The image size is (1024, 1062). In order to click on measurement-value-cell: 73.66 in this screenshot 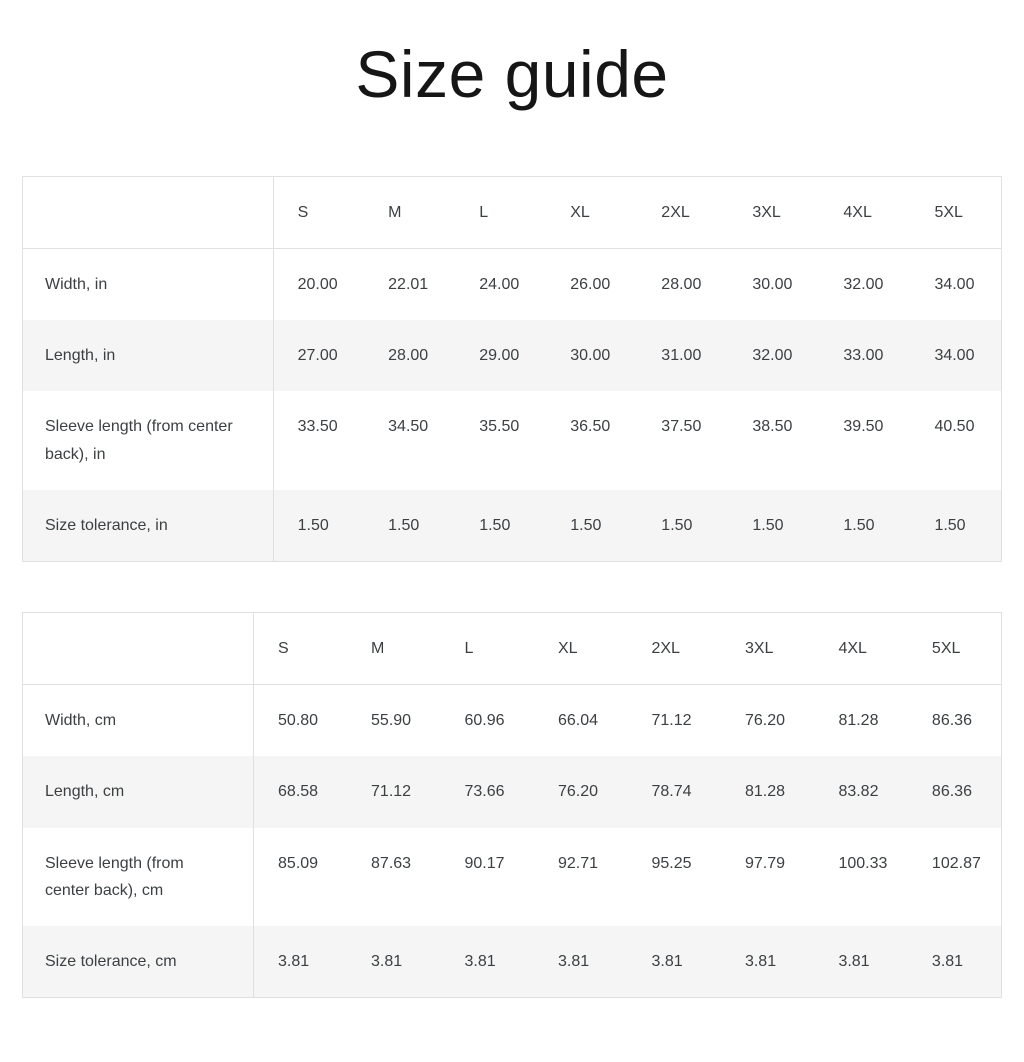, I will do `click(484, 792)`.